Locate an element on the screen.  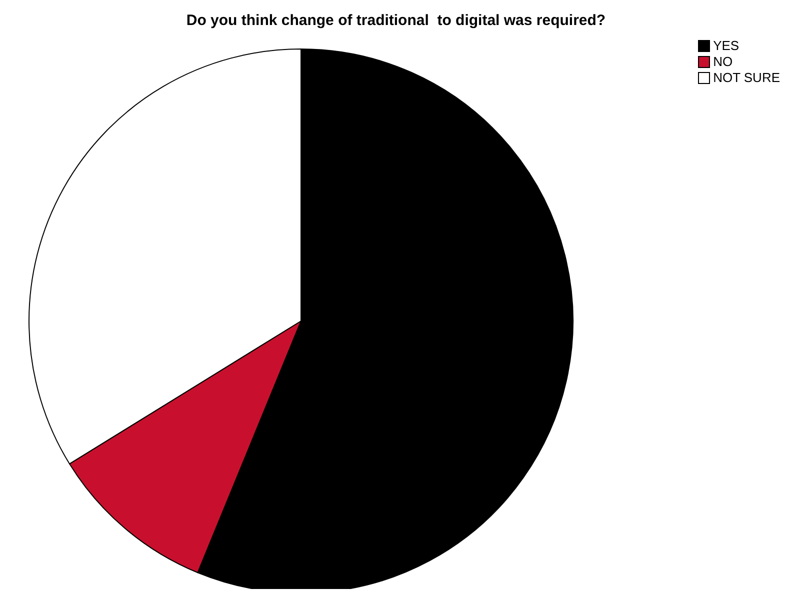
legend-label: YES is located at coordinates (726, 46).